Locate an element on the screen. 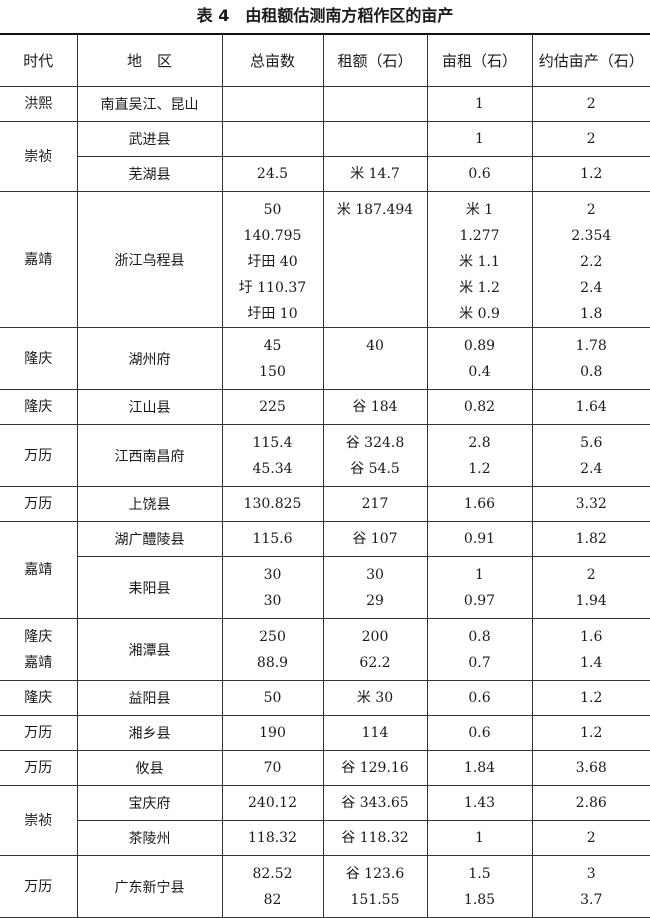 The image size is (650, 918). rent-cell: 40 is located at coordinates (375, 359).